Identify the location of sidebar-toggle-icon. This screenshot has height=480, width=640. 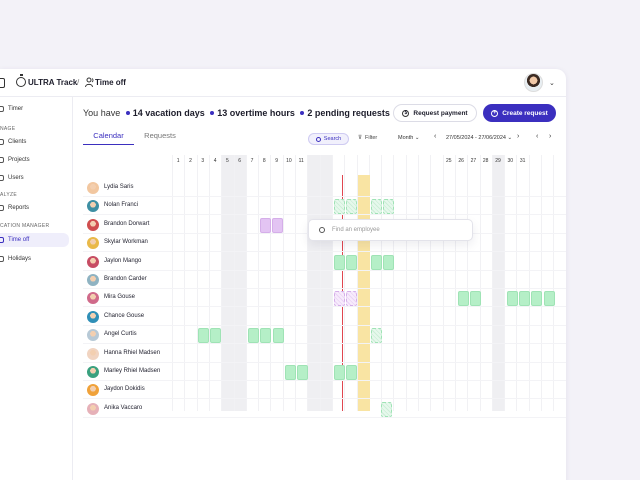
(2, 83).